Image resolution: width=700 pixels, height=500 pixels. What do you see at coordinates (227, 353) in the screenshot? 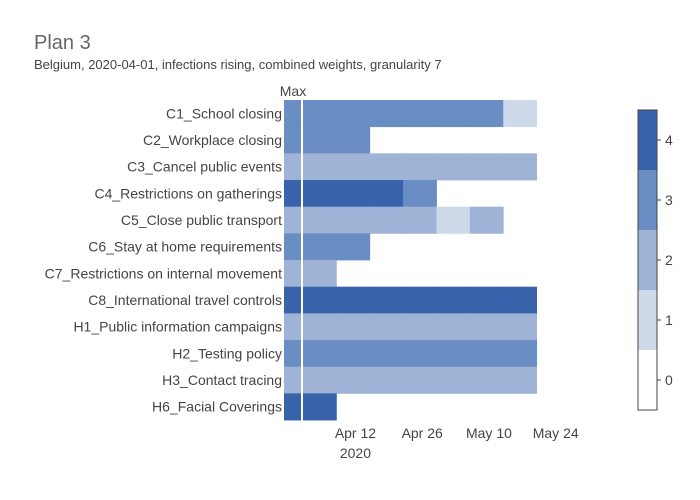
I see `row-label: H2_Testing policy` at bounding box center [227, 353].